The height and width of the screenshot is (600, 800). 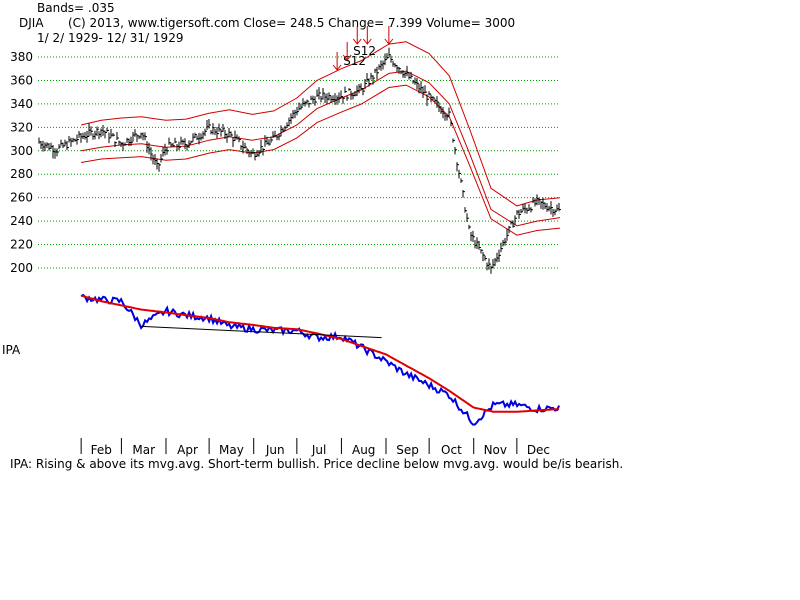 I want to click on month-label: Jul, so click(x=318, y=450).